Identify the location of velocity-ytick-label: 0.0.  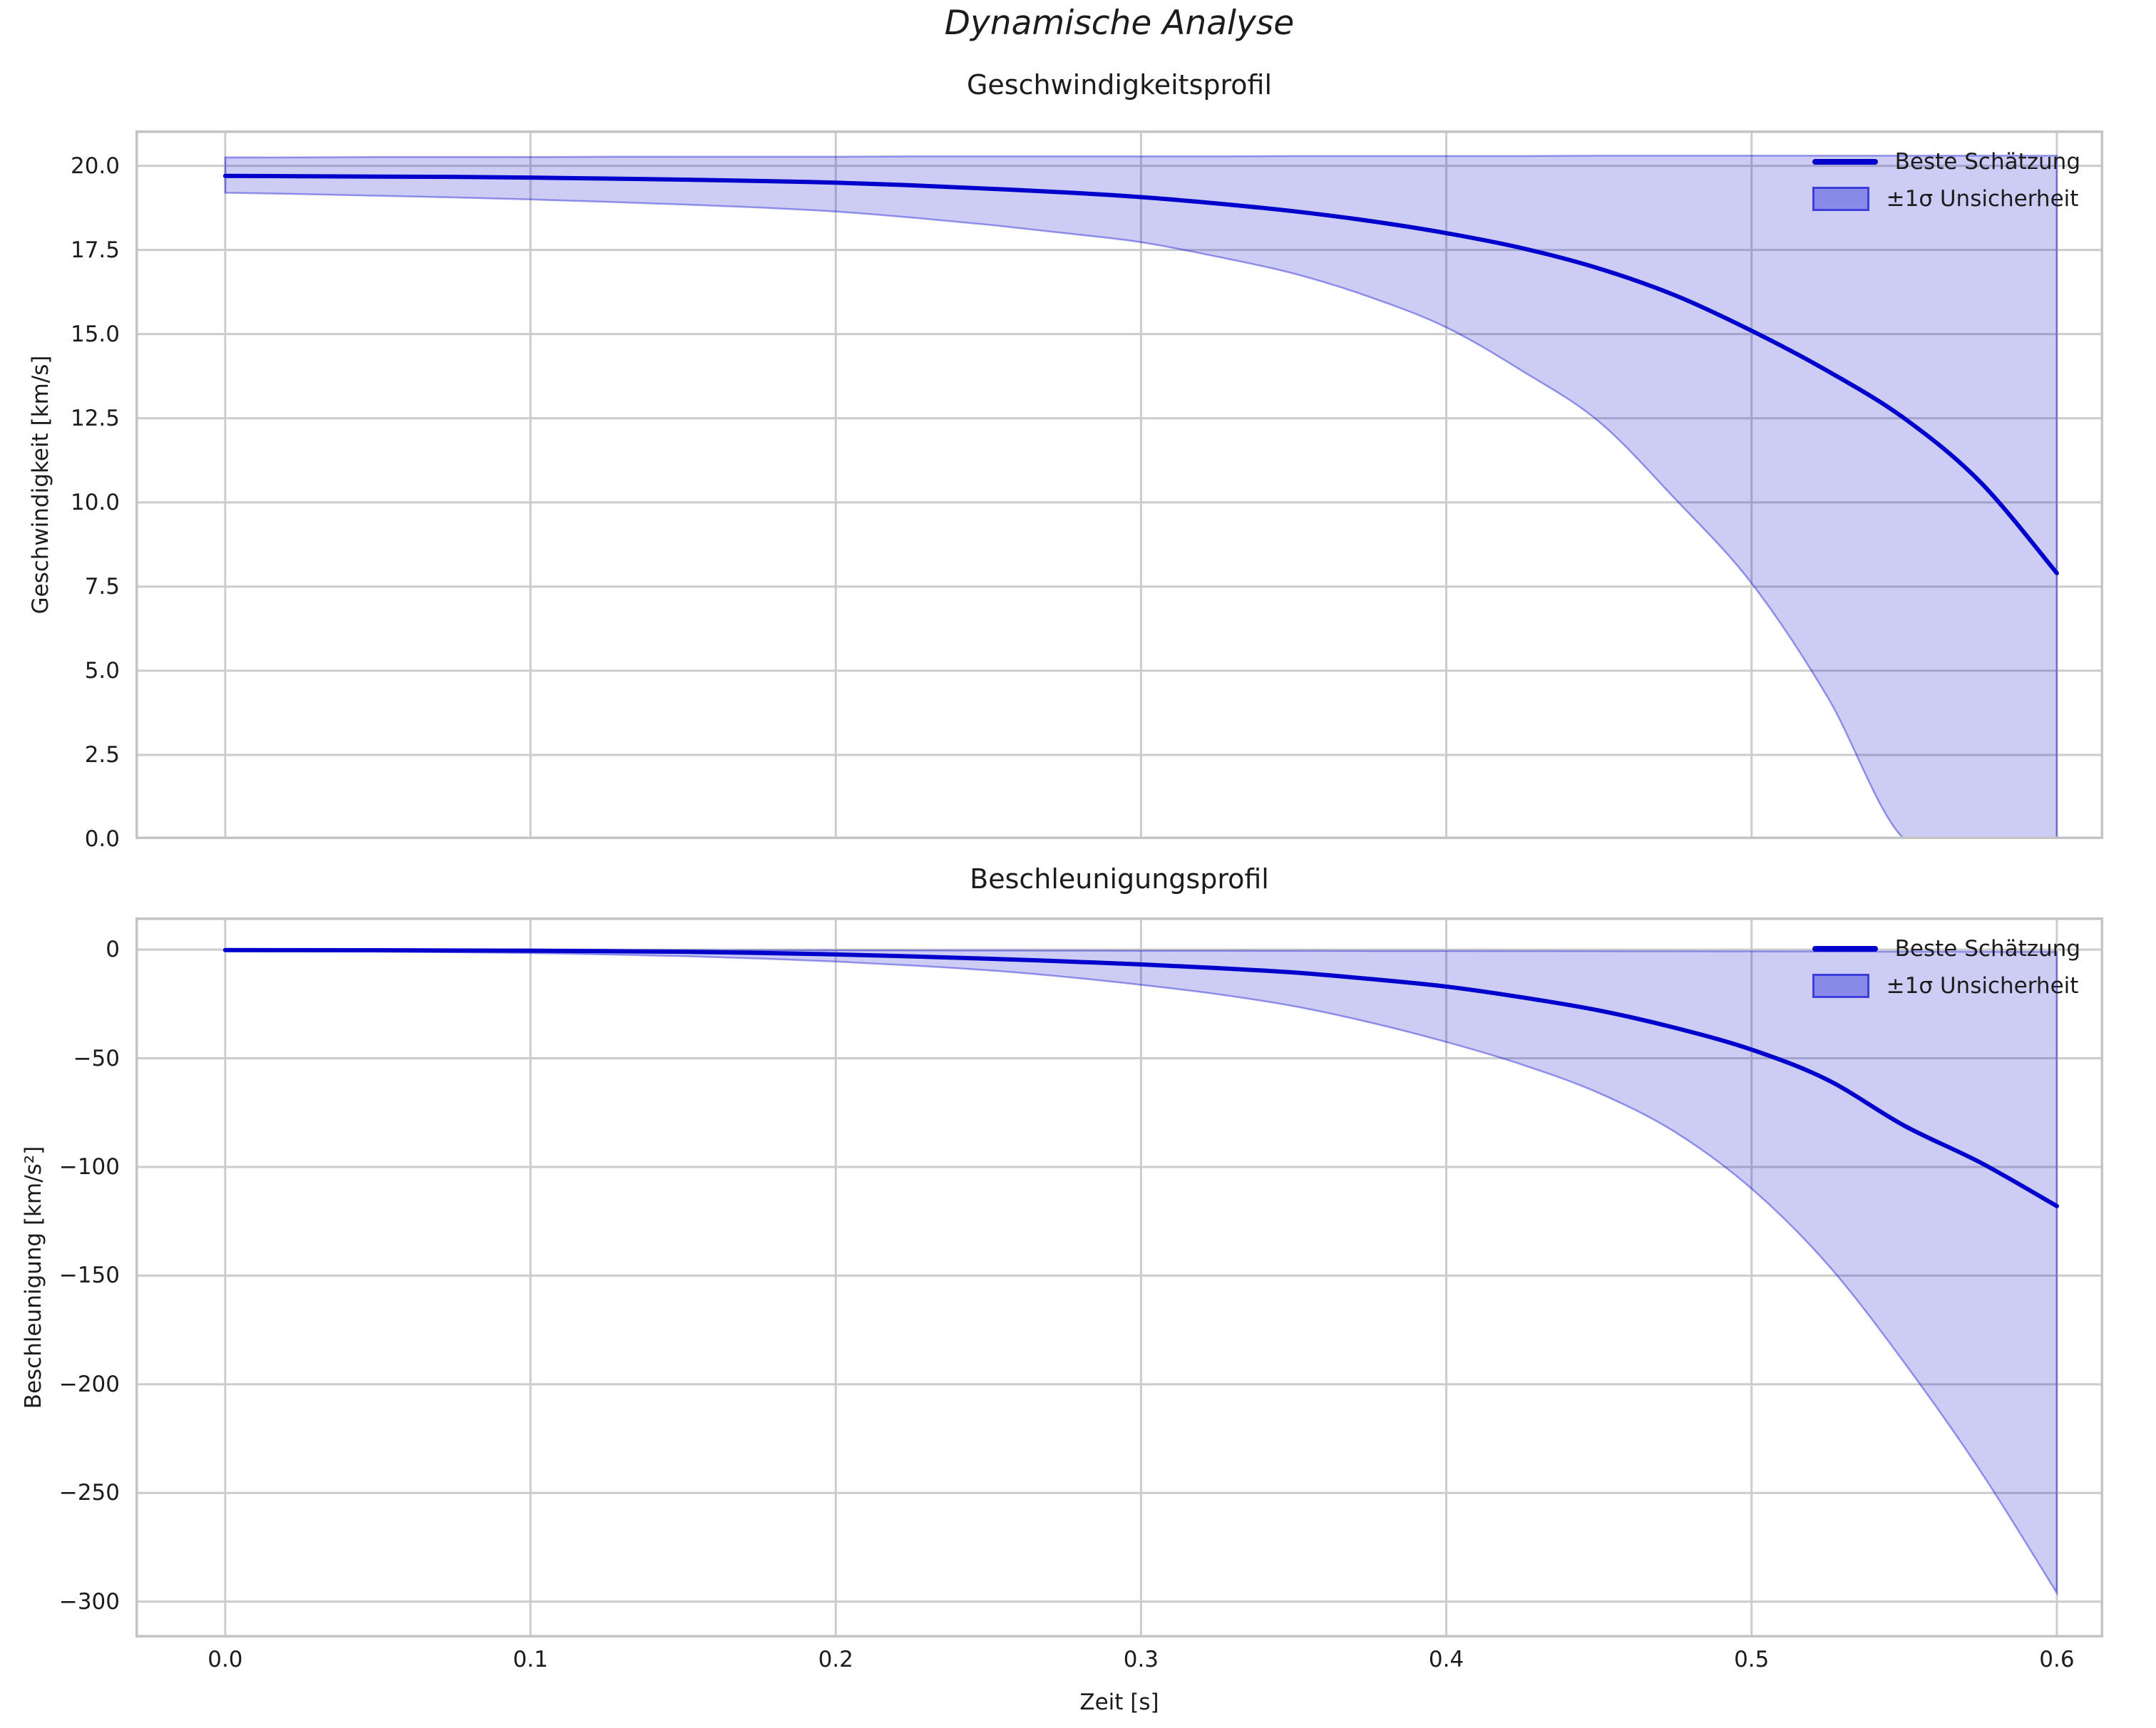
(102, 839).